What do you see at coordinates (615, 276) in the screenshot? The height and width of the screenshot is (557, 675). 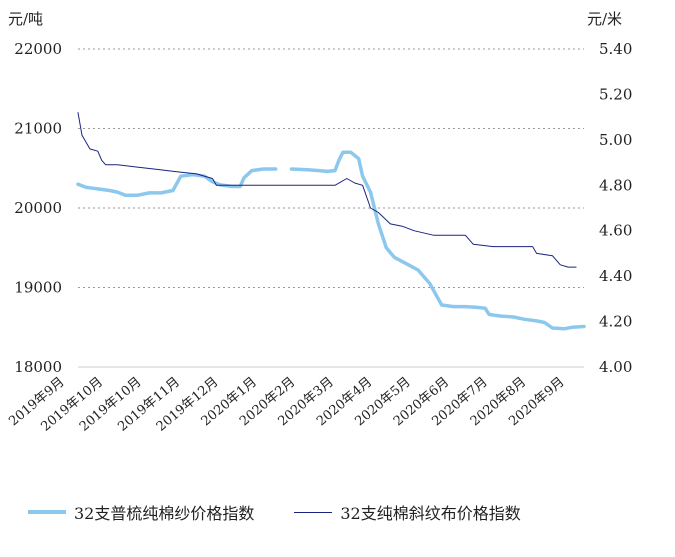 I see `right-tick-label: 4.40` at bounding box center [615, 276].